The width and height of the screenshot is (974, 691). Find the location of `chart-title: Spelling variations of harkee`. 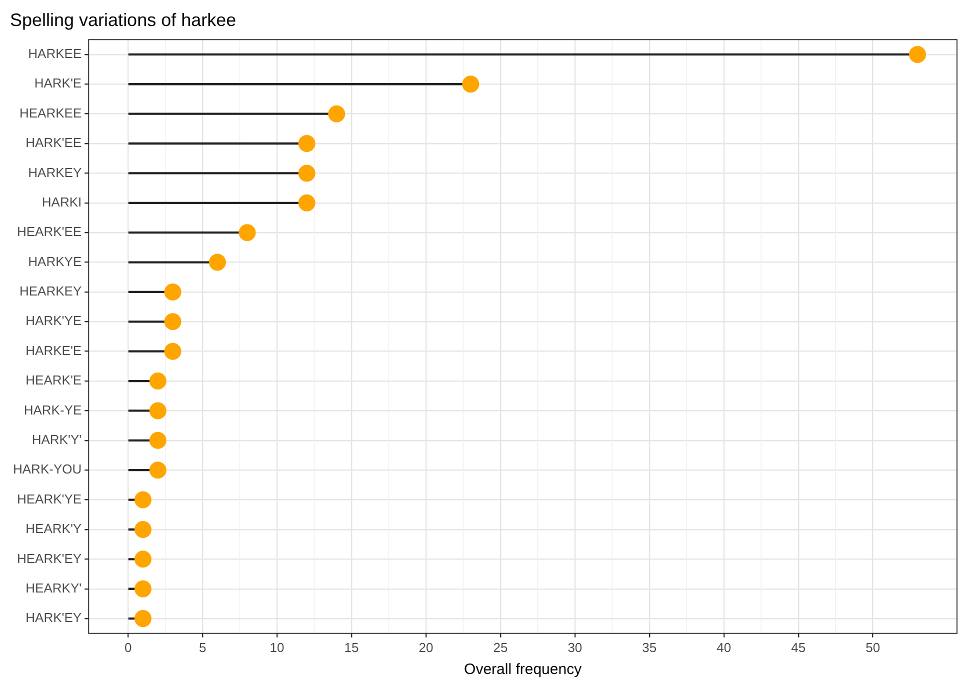

chart-title: Spelling variations of harkee is located at coordinates (123, 20).